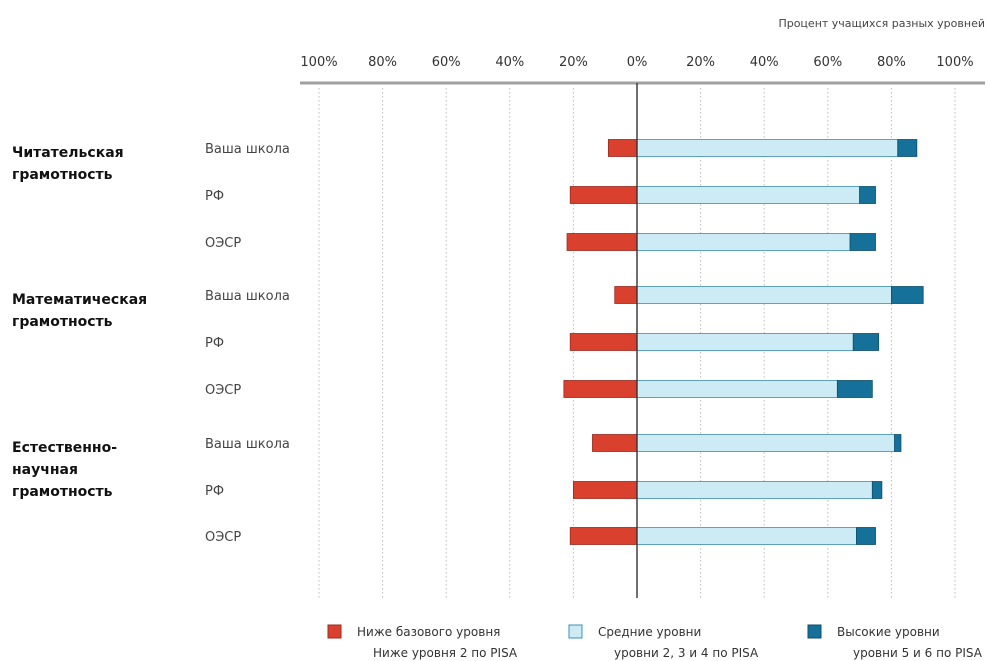 The image size is (989, 661). I want to click on group-label: Математическая, so click(79, 300).